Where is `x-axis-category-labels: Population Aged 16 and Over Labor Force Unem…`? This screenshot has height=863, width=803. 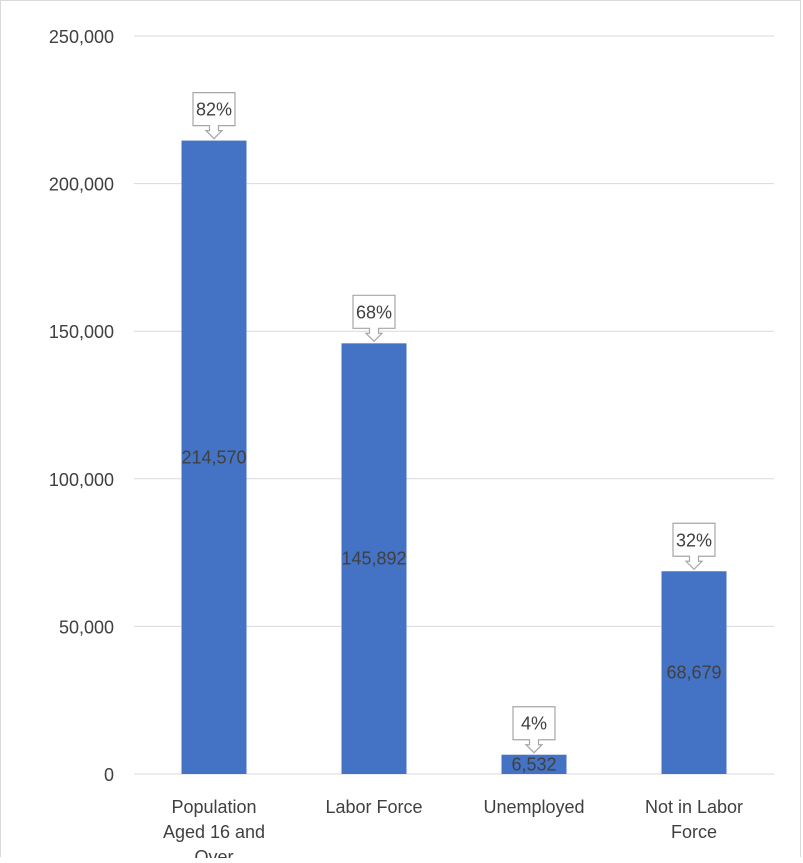
x-axis-category-labels: Population Aged 16 and Over Labor Force Unem… is located at coordinates (453, 830).